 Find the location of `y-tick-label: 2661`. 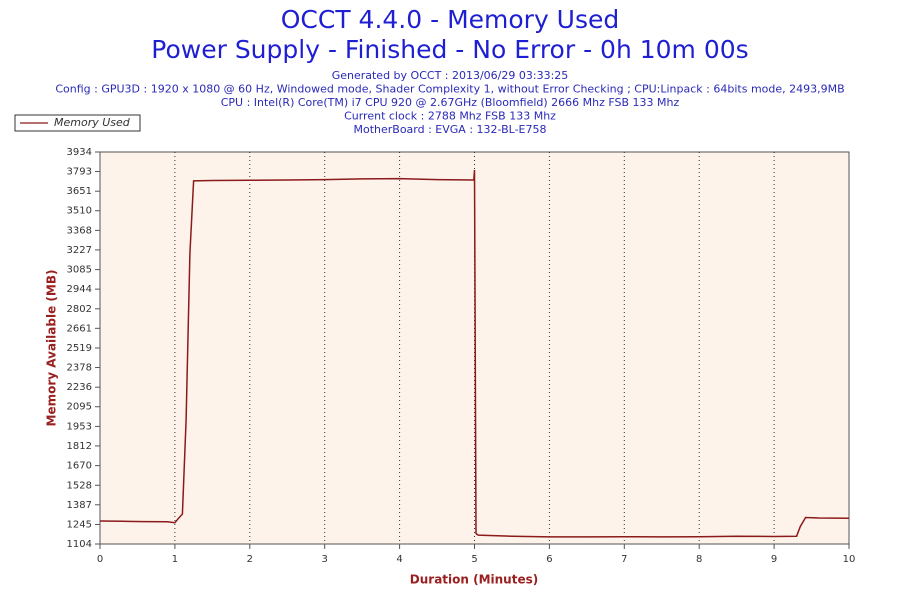

y-tick-label: 2661 is located at coordinates (79, 328).